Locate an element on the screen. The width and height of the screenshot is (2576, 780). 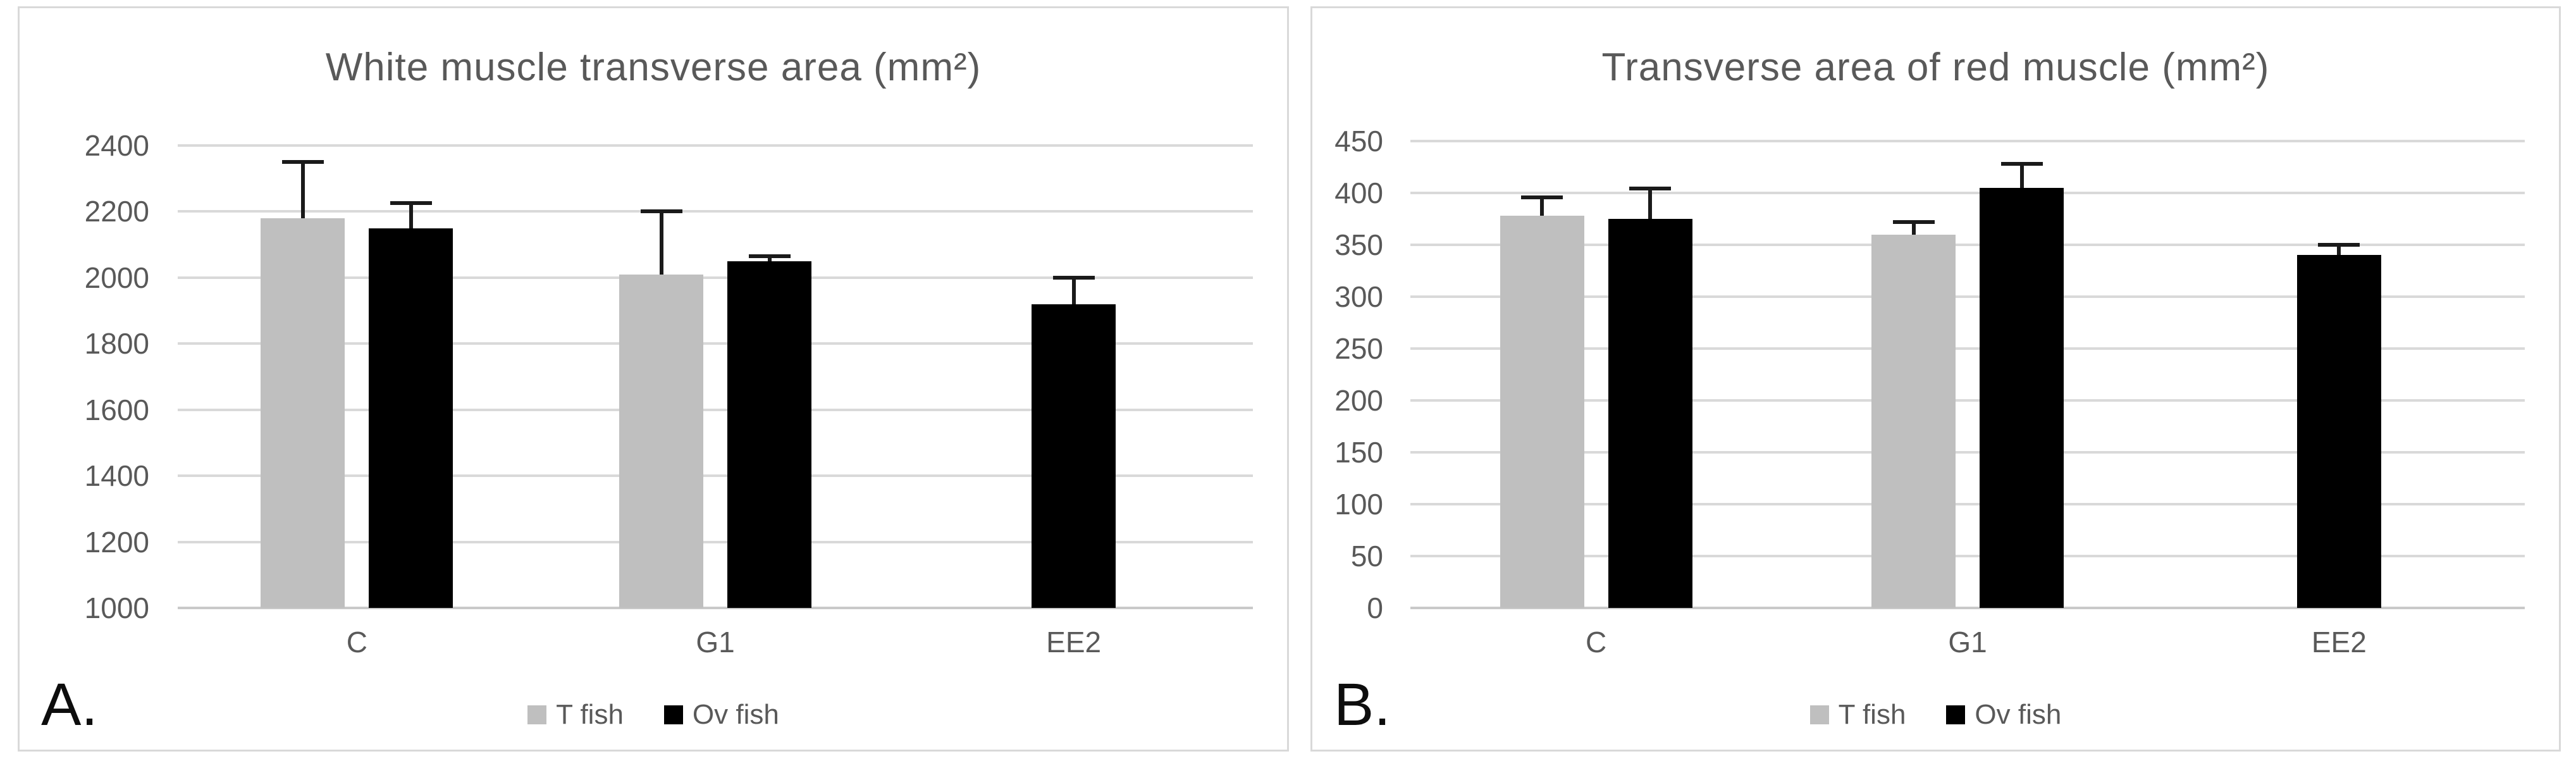
y-tick-label: 250 is located at coordinates (1358, 348).